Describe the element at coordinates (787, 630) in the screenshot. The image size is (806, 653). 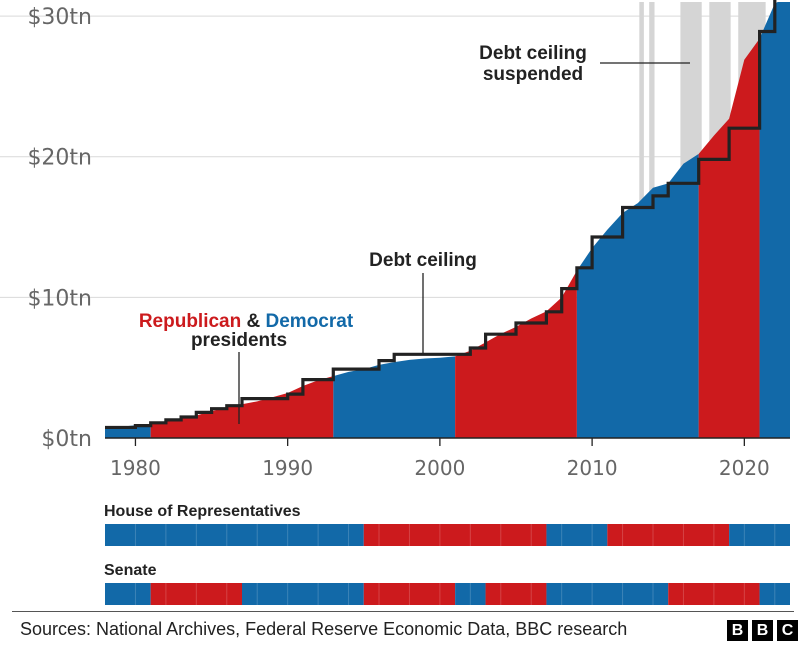
I see `logo-letter-3: C` at that location.